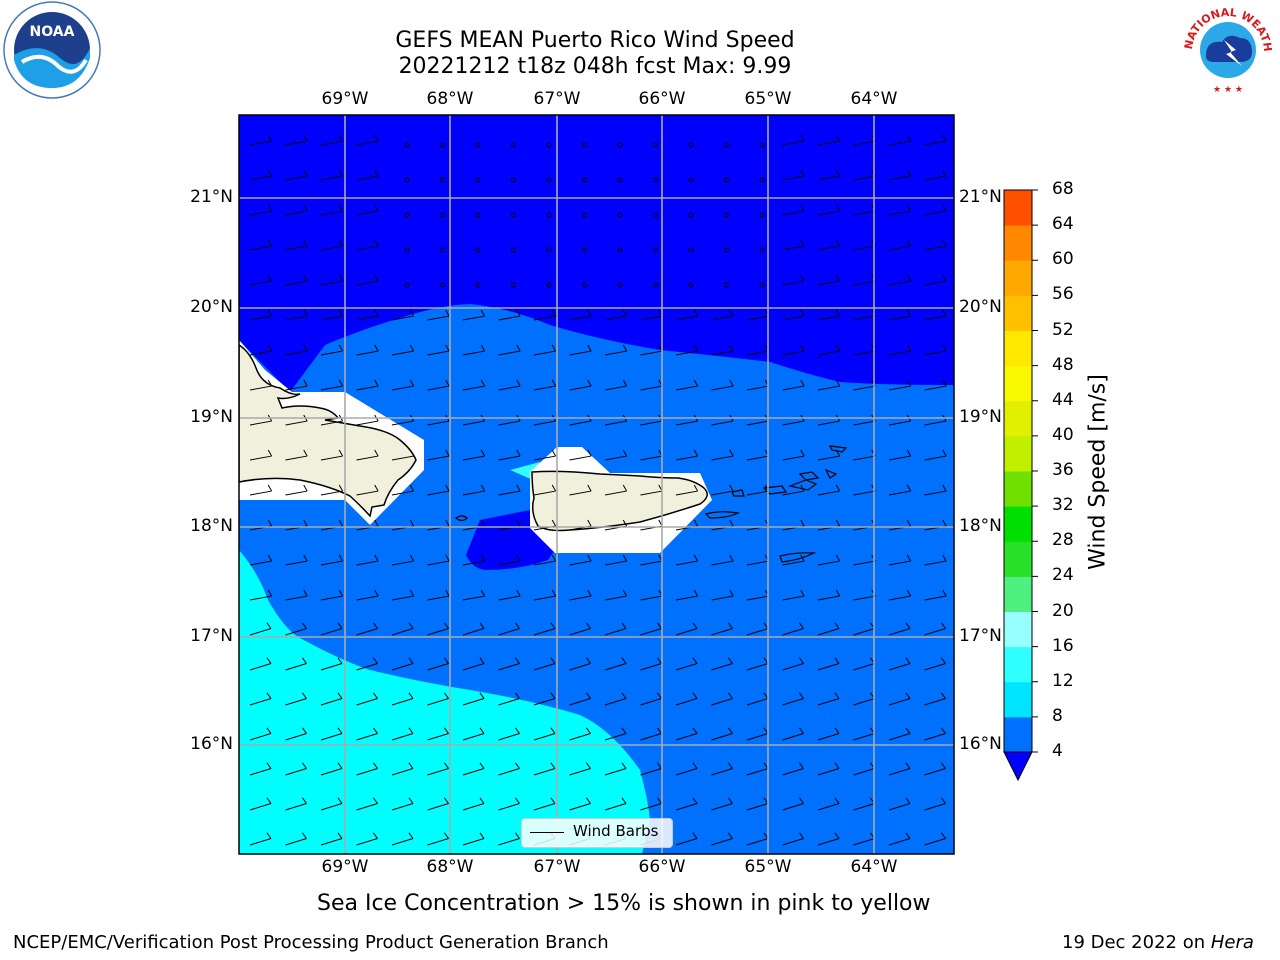 This screenshot has height=960, width=1280. I want to click on lat-label-left: 21°N, so click(211, 197).